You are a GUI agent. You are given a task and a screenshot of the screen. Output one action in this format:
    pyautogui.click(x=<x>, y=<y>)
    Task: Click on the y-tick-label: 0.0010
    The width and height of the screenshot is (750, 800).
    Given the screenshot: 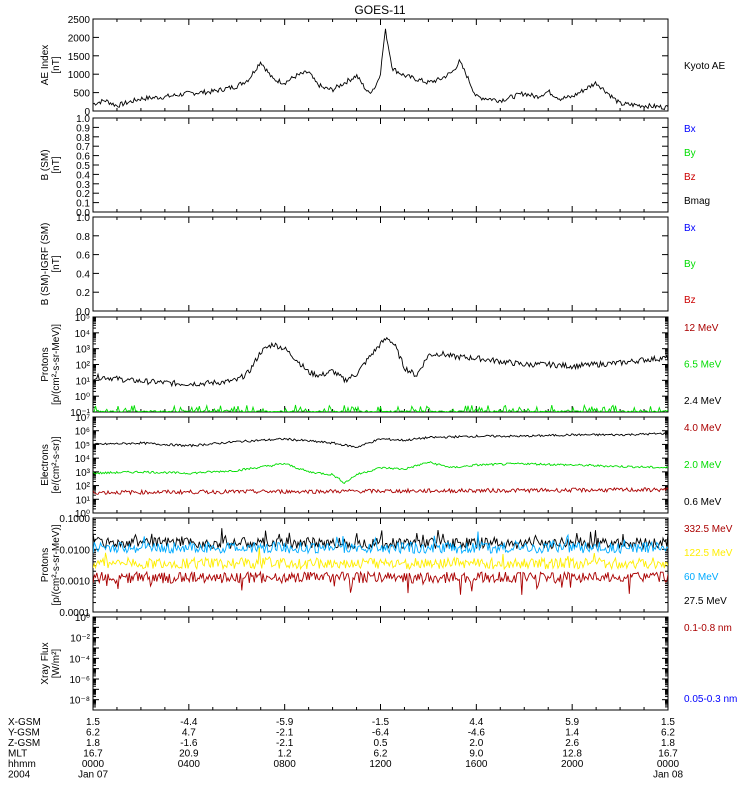 What is the action you would take?
    pyautogui.click(x=74, y=582)
    